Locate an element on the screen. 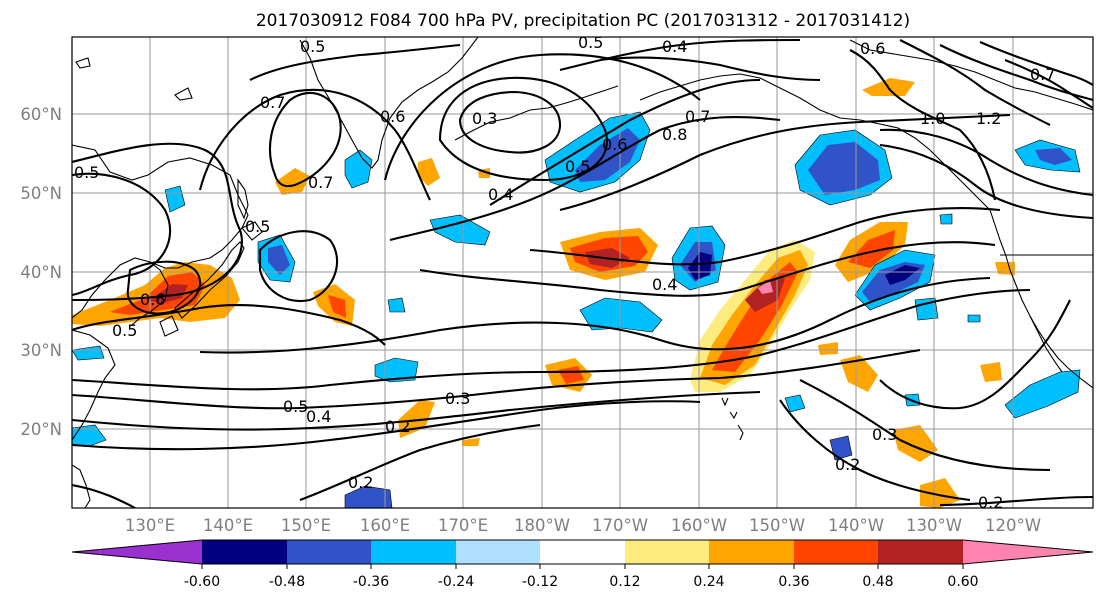  lon-label: 180°W is located at coordinates (542, 525).